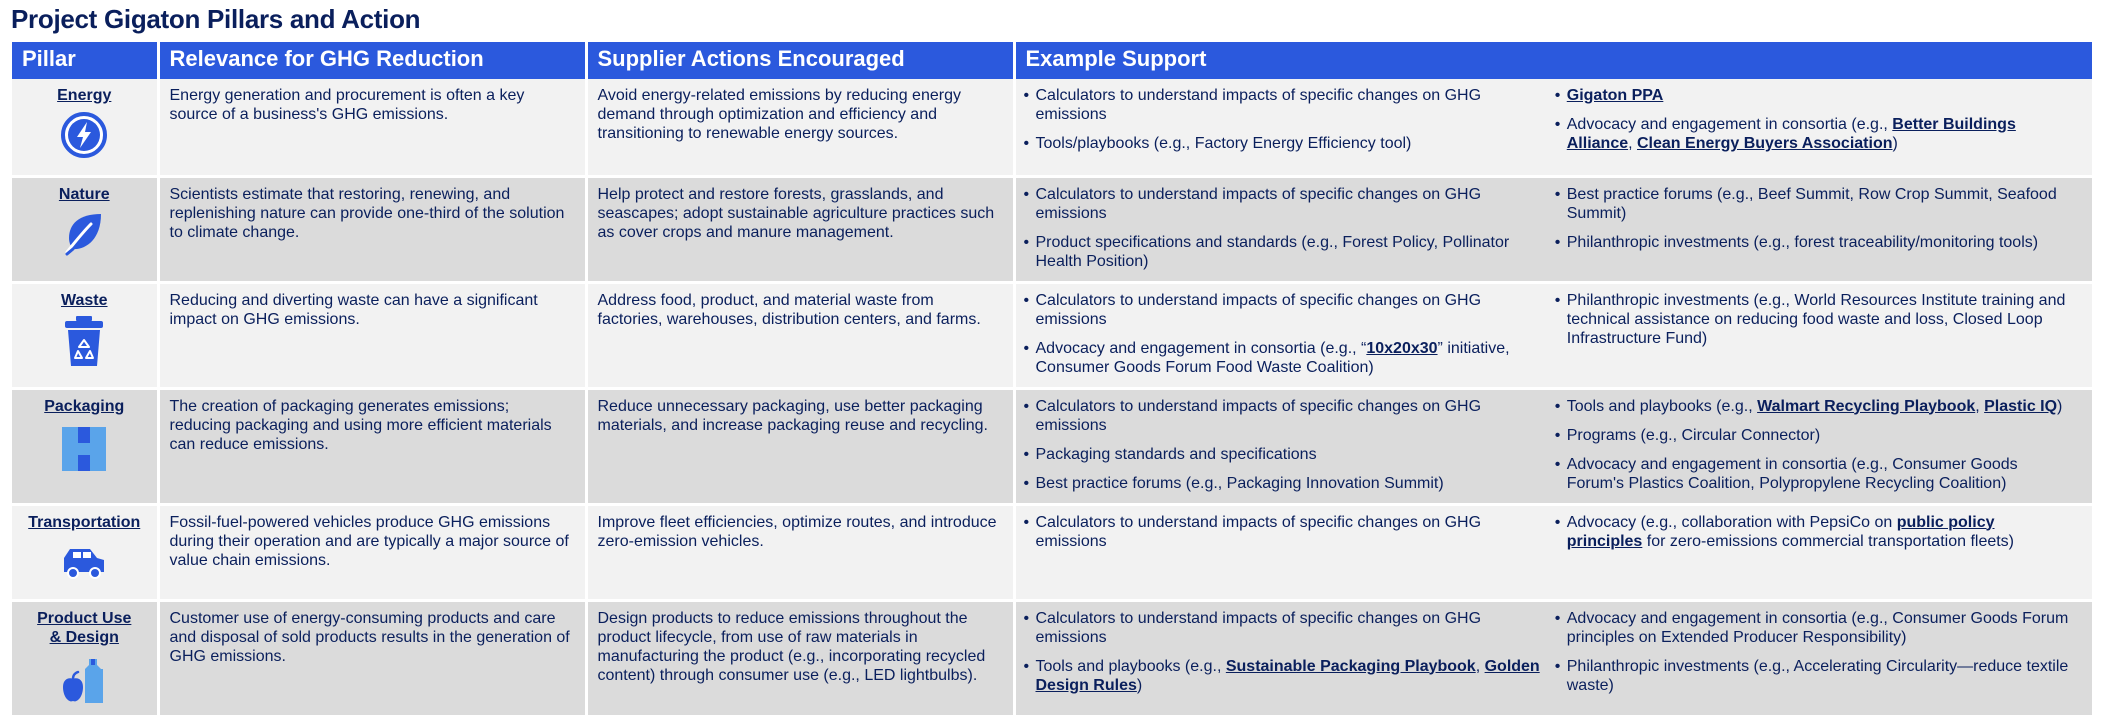  I want to click on pillar-name-packaging: Packaging, so click(84, 406).